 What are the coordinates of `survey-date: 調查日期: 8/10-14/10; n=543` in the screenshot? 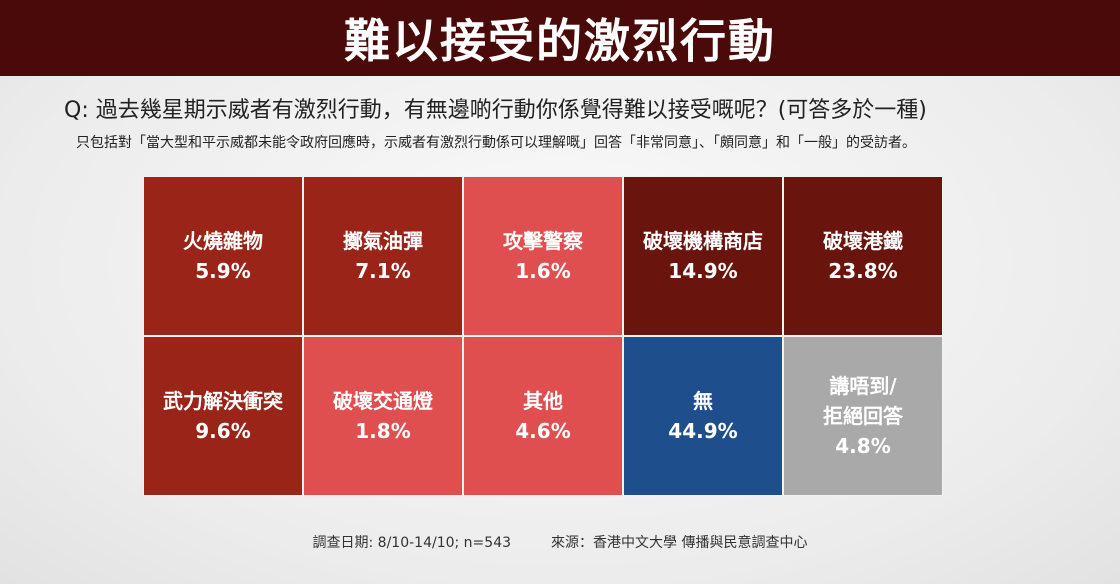 It's located at (412, 543).